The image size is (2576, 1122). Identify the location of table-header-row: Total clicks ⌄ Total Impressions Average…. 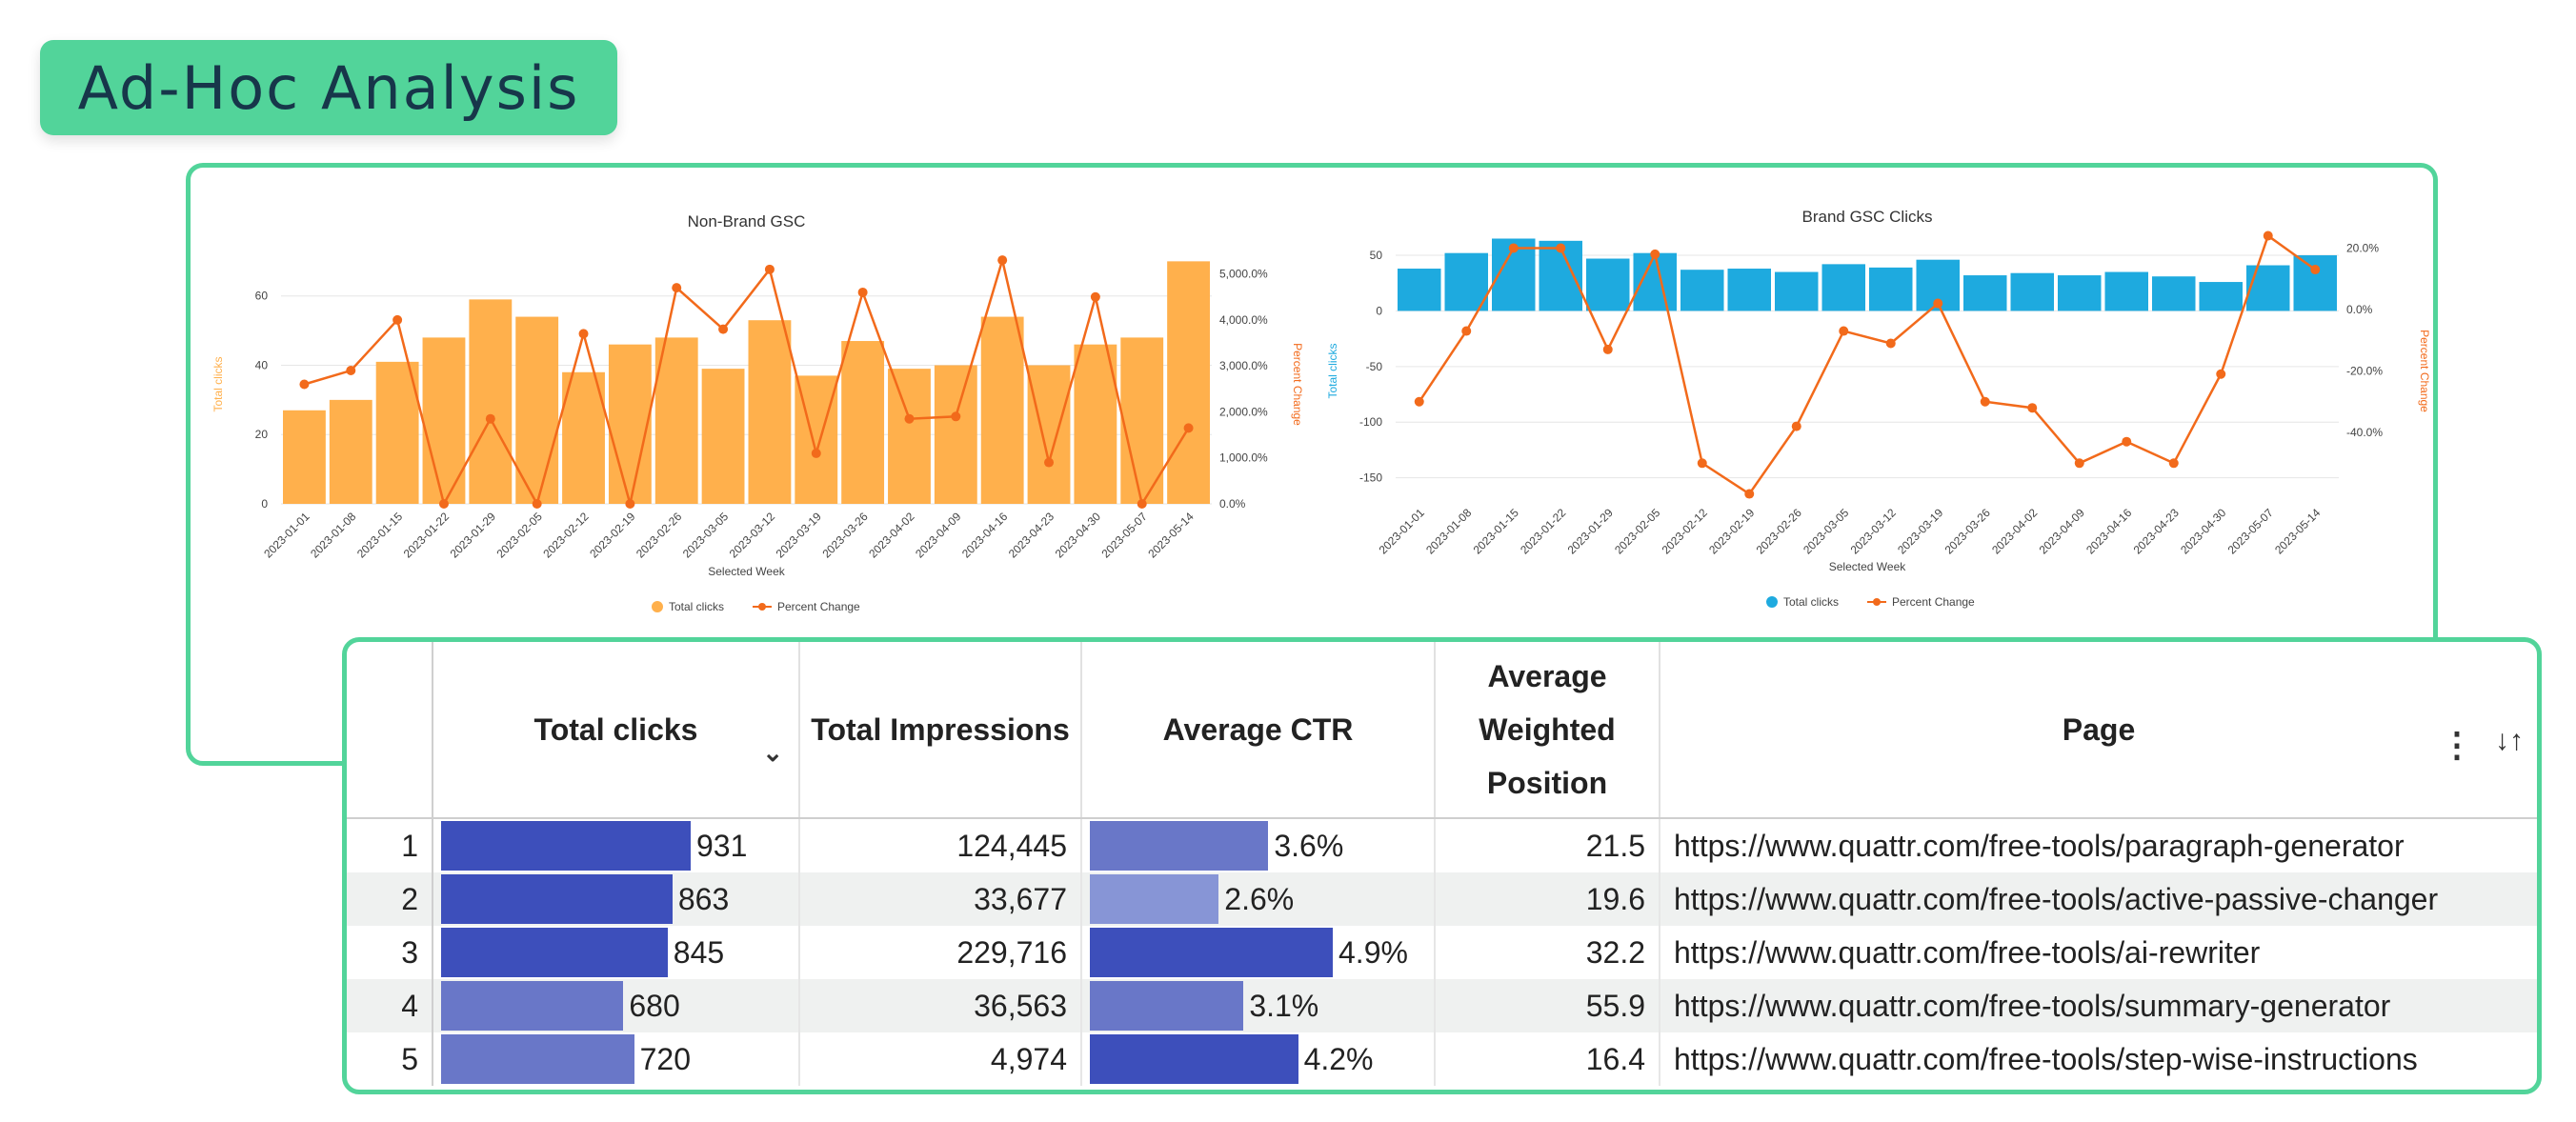
(1442, 730).